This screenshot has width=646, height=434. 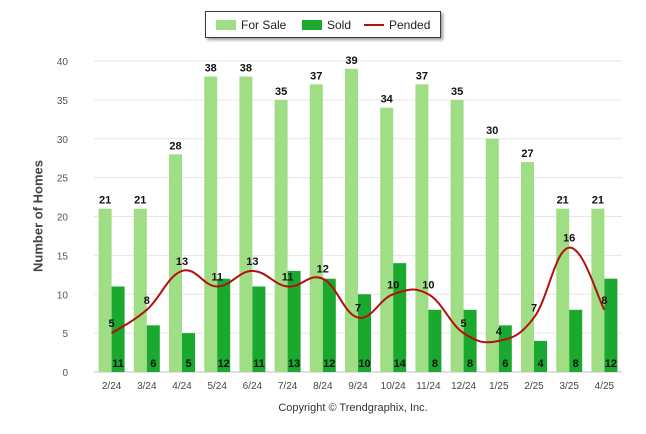 What do you see at coordinates (534, 309) in the screenshot?
I see `data-label-pended: 7` at bounding box center [534, 309].